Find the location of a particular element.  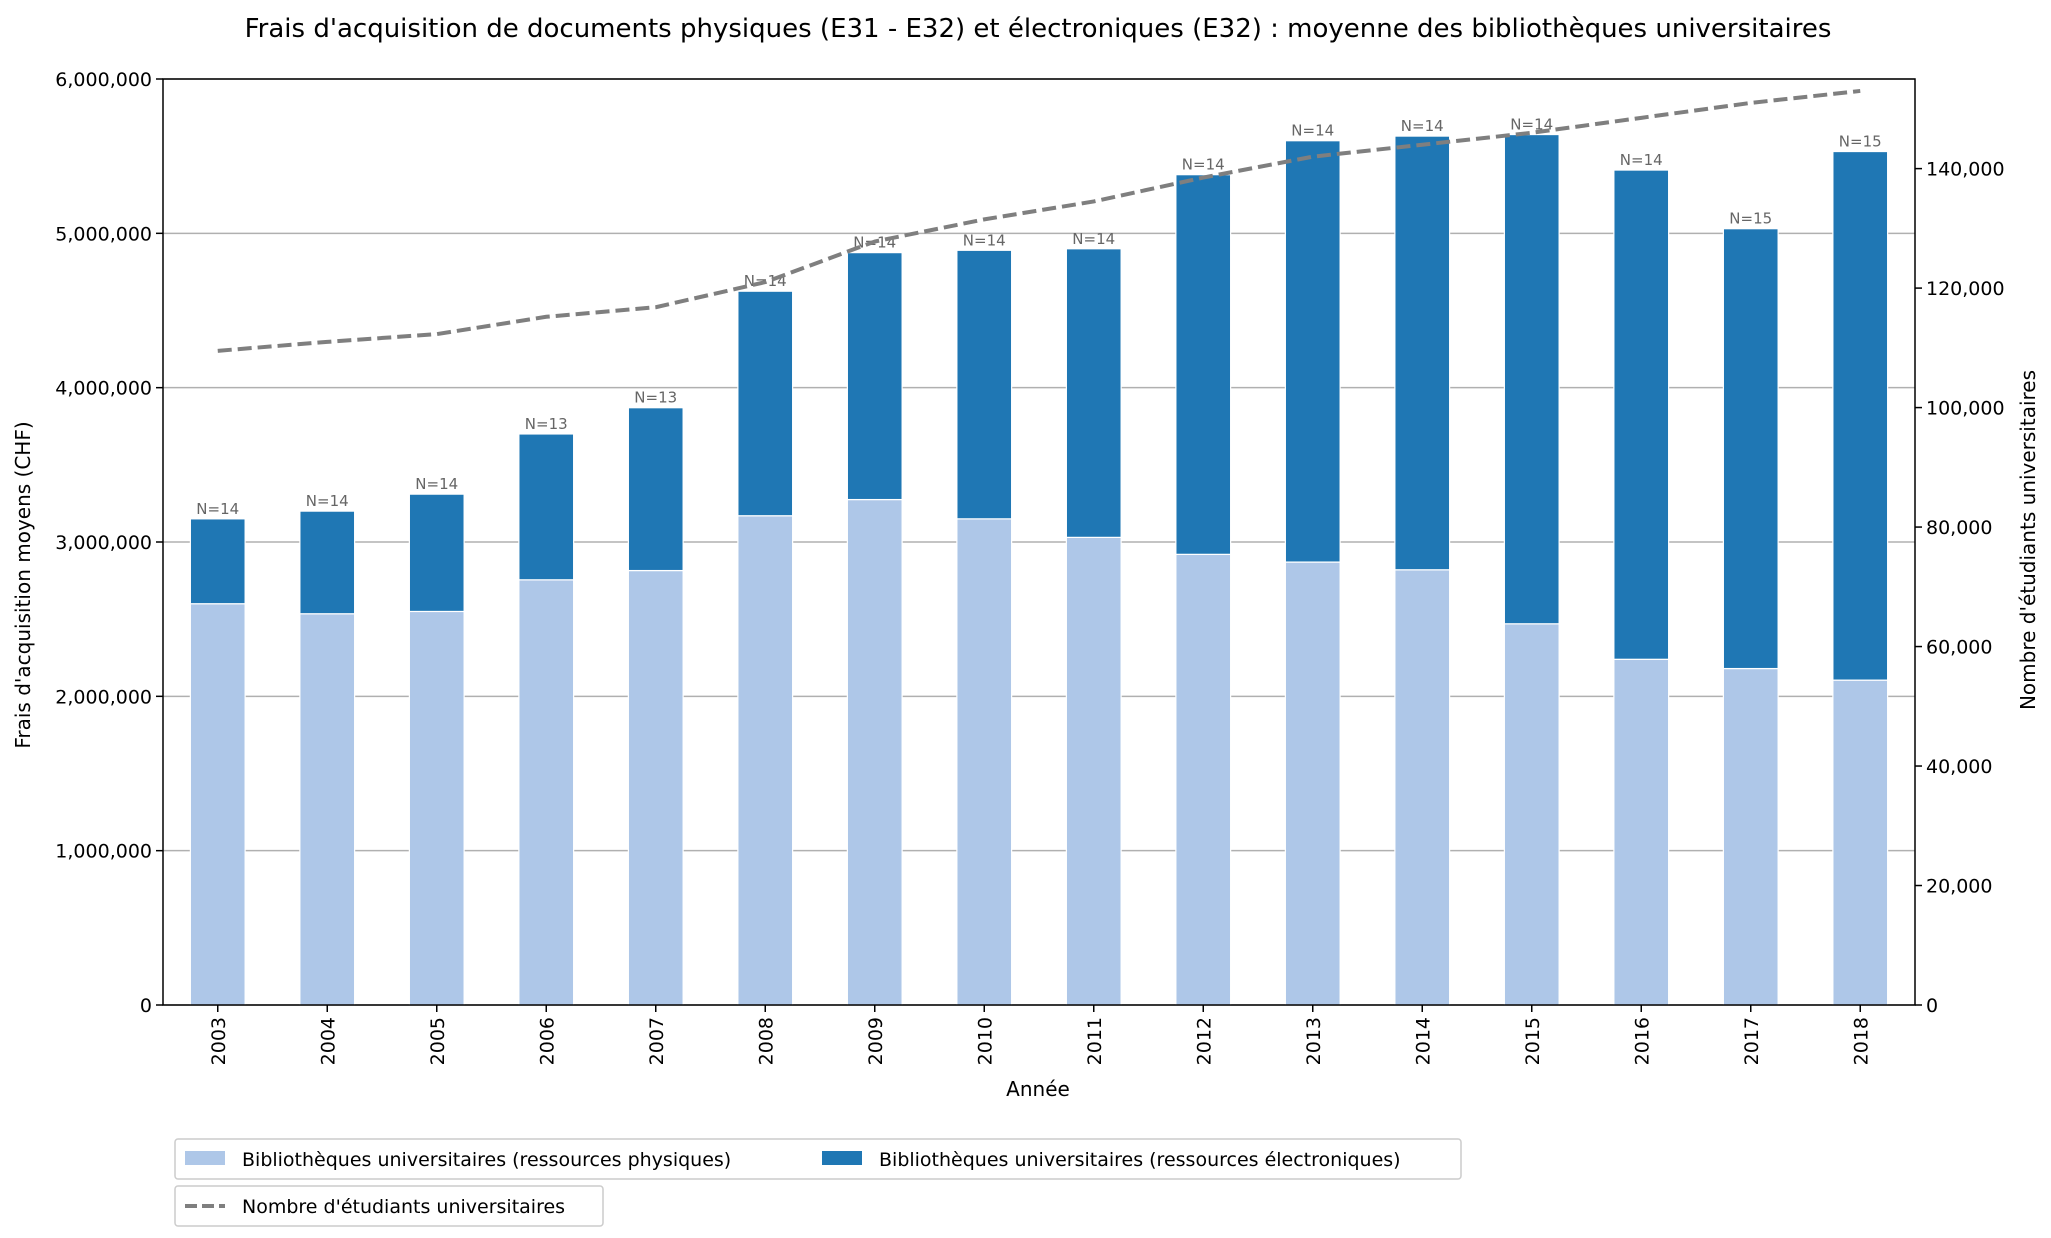

bar-physique-2011 is located at coordinates (1093, 771).